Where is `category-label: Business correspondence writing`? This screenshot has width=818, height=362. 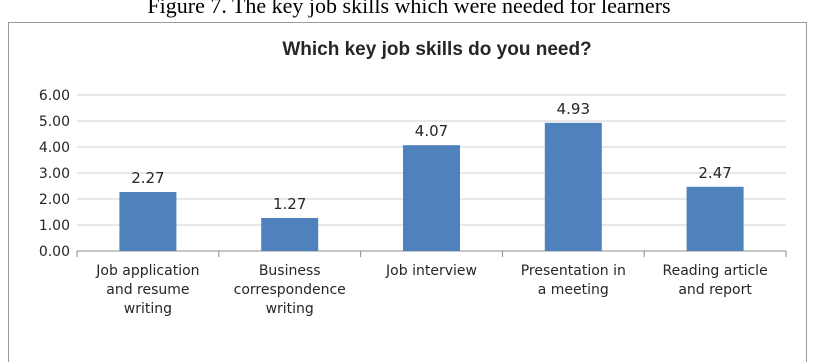 category-label: Business correspondence writing is located at coordinates (290, 290).